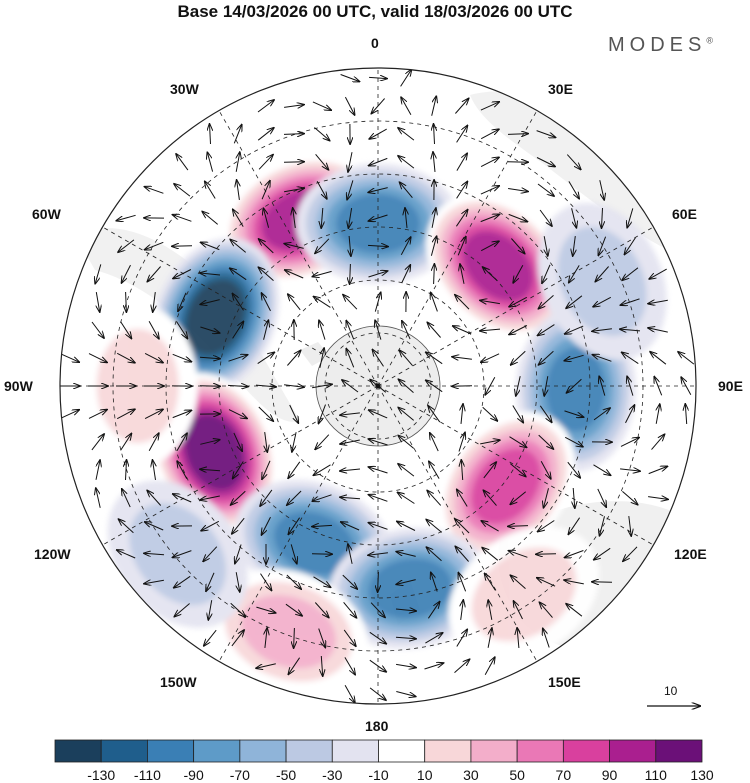  Describe the element at coordinates (517, 775) in the screenshot. I see `colorbar-label: 50` at that location.